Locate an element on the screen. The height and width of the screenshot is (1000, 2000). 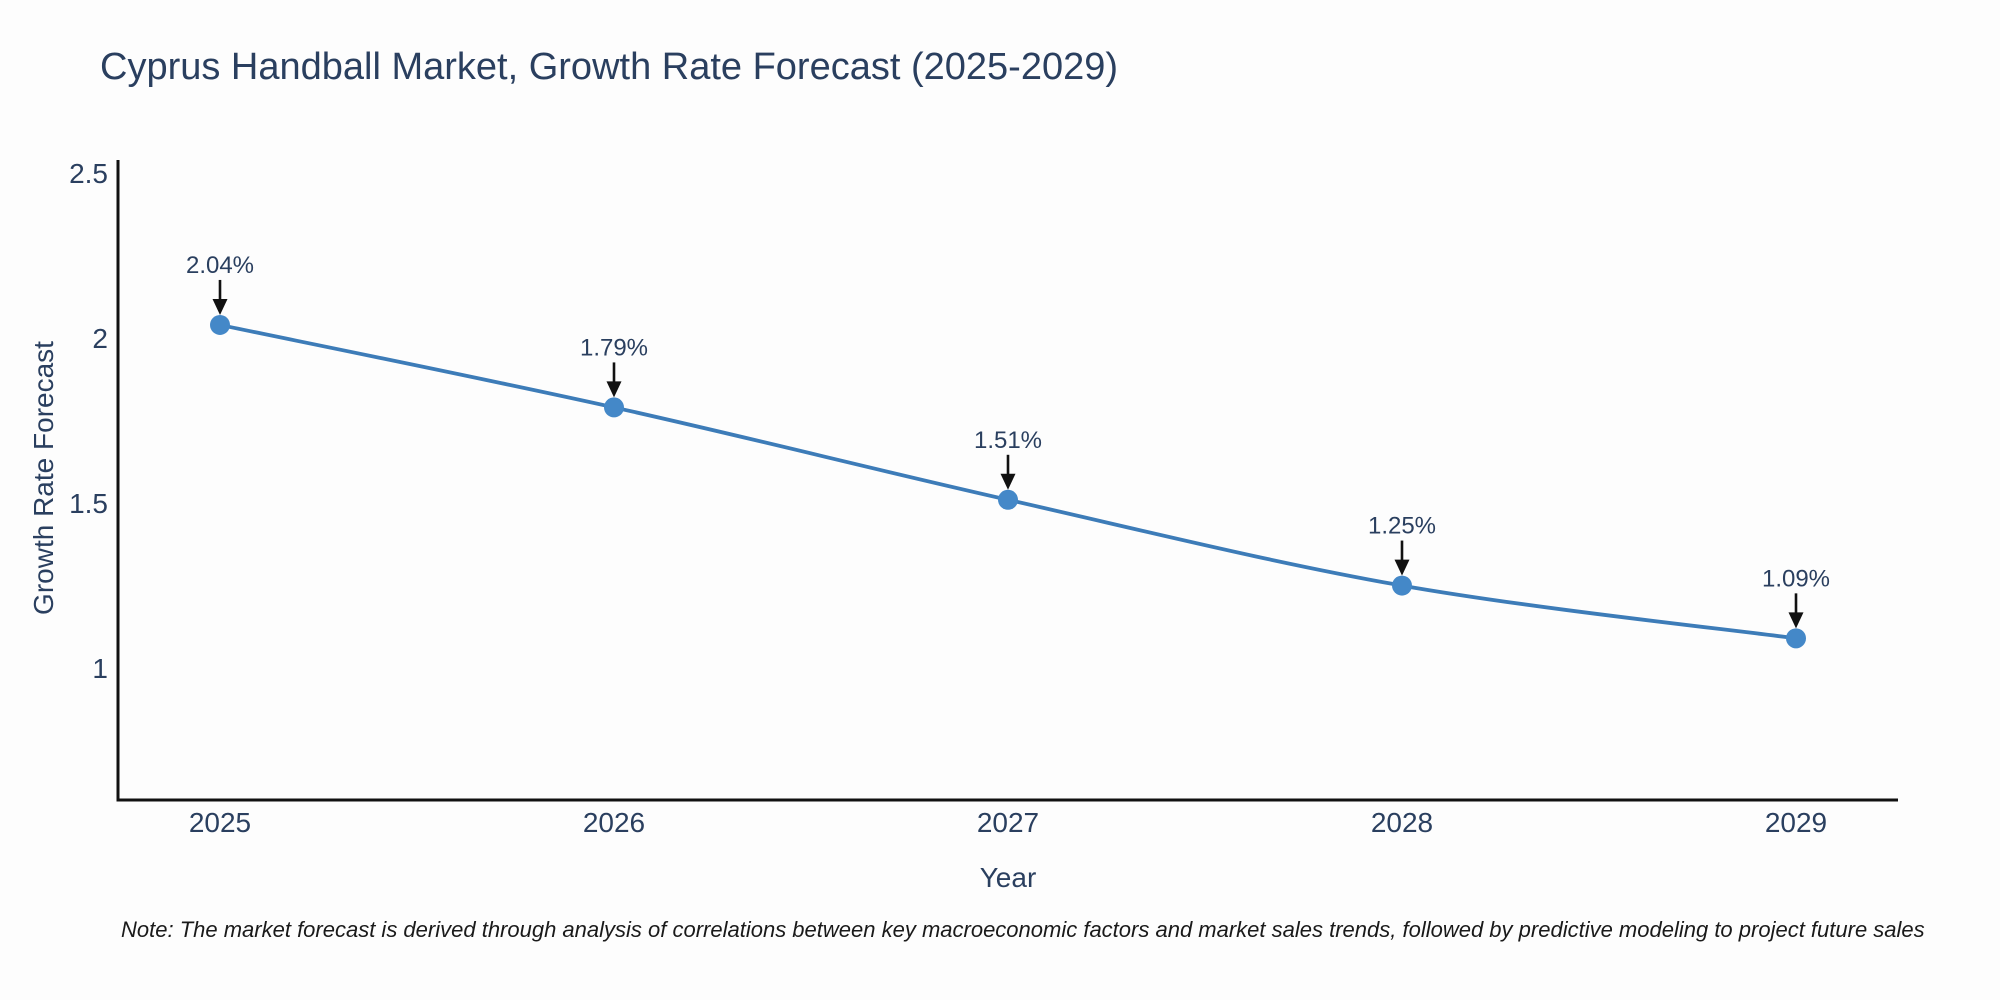
y-axis-title: Growth Rate Forecast is located at coordinates (43, 478).